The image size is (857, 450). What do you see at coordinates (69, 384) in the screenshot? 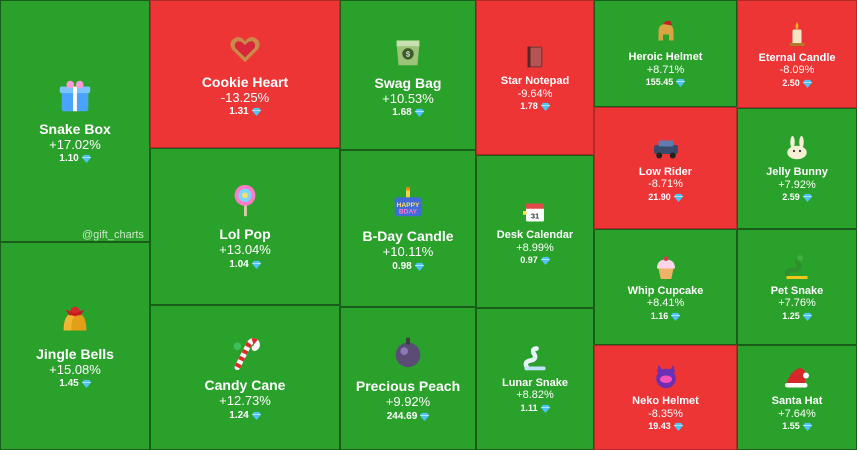
I see `tile-price-value: 1.45` at bounding box center [69, 384].